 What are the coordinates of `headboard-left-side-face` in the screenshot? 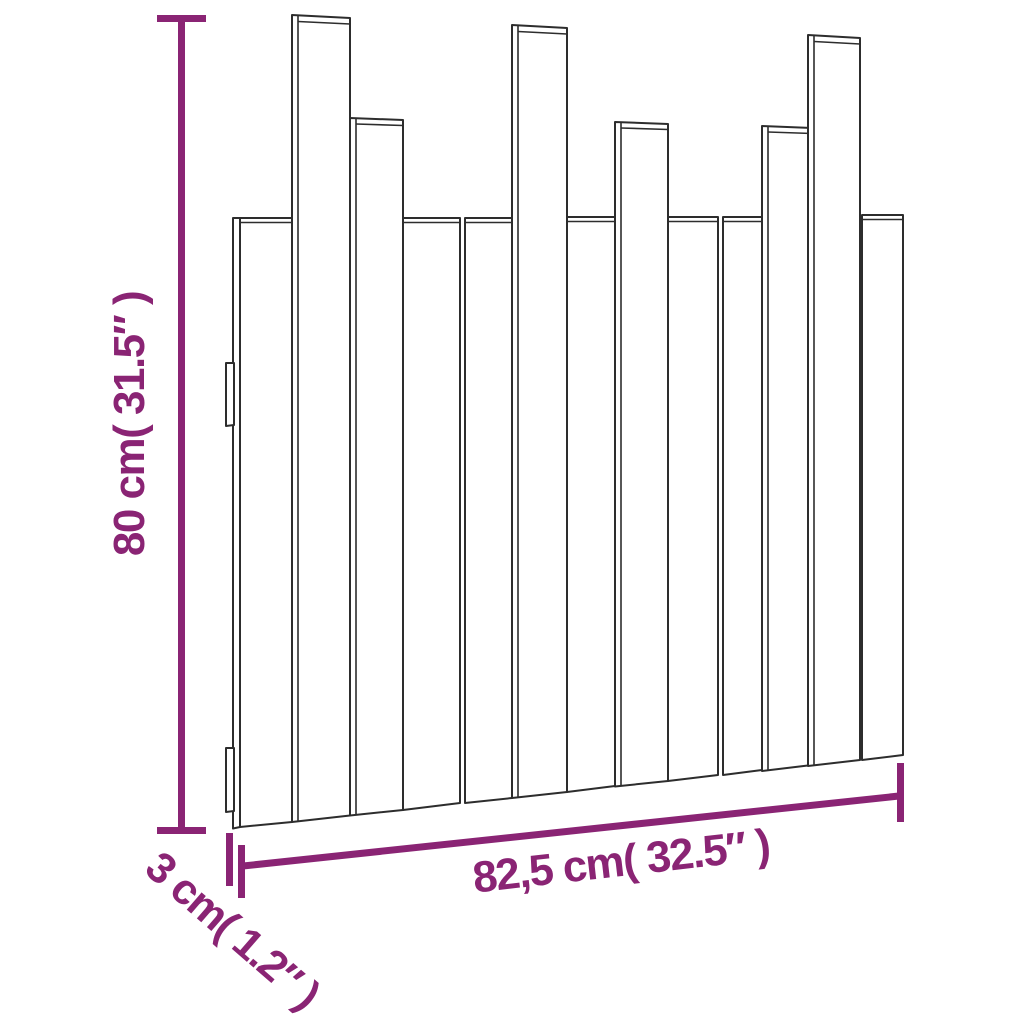 It's located at (236, 523).